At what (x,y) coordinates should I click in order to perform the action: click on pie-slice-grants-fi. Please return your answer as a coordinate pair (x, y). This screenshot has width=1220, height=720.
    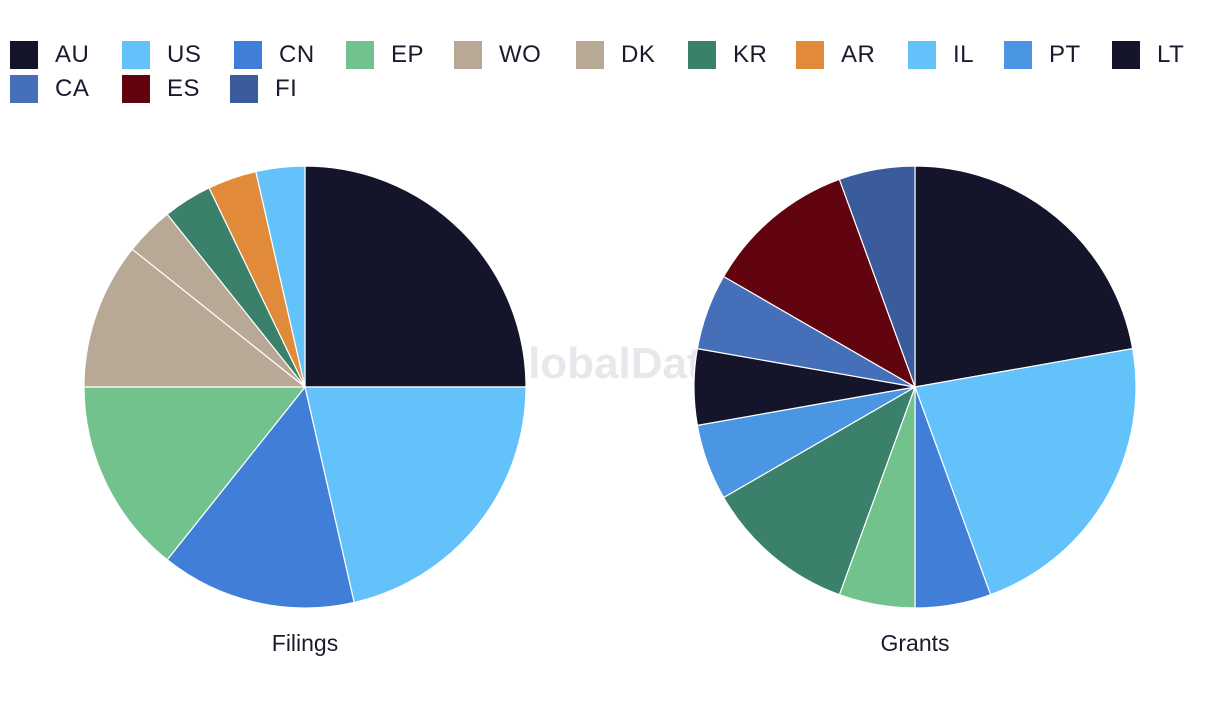
    Looking at the image, I should click on (877, 276).